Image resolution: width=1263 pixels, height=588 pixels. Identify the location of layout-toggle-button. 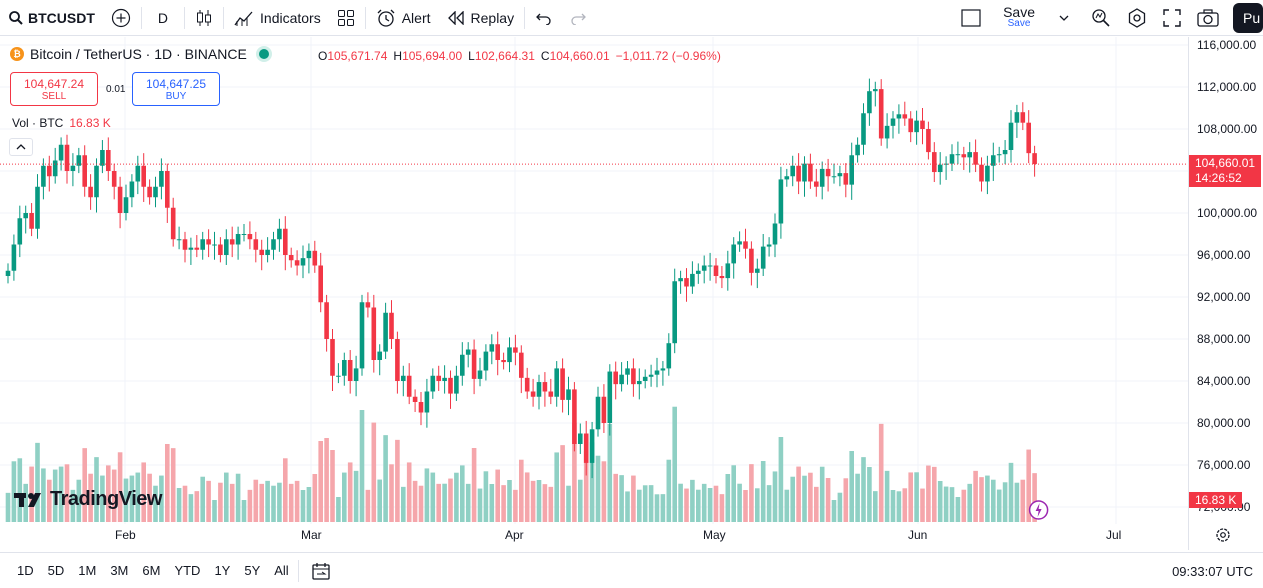
(971, 18).